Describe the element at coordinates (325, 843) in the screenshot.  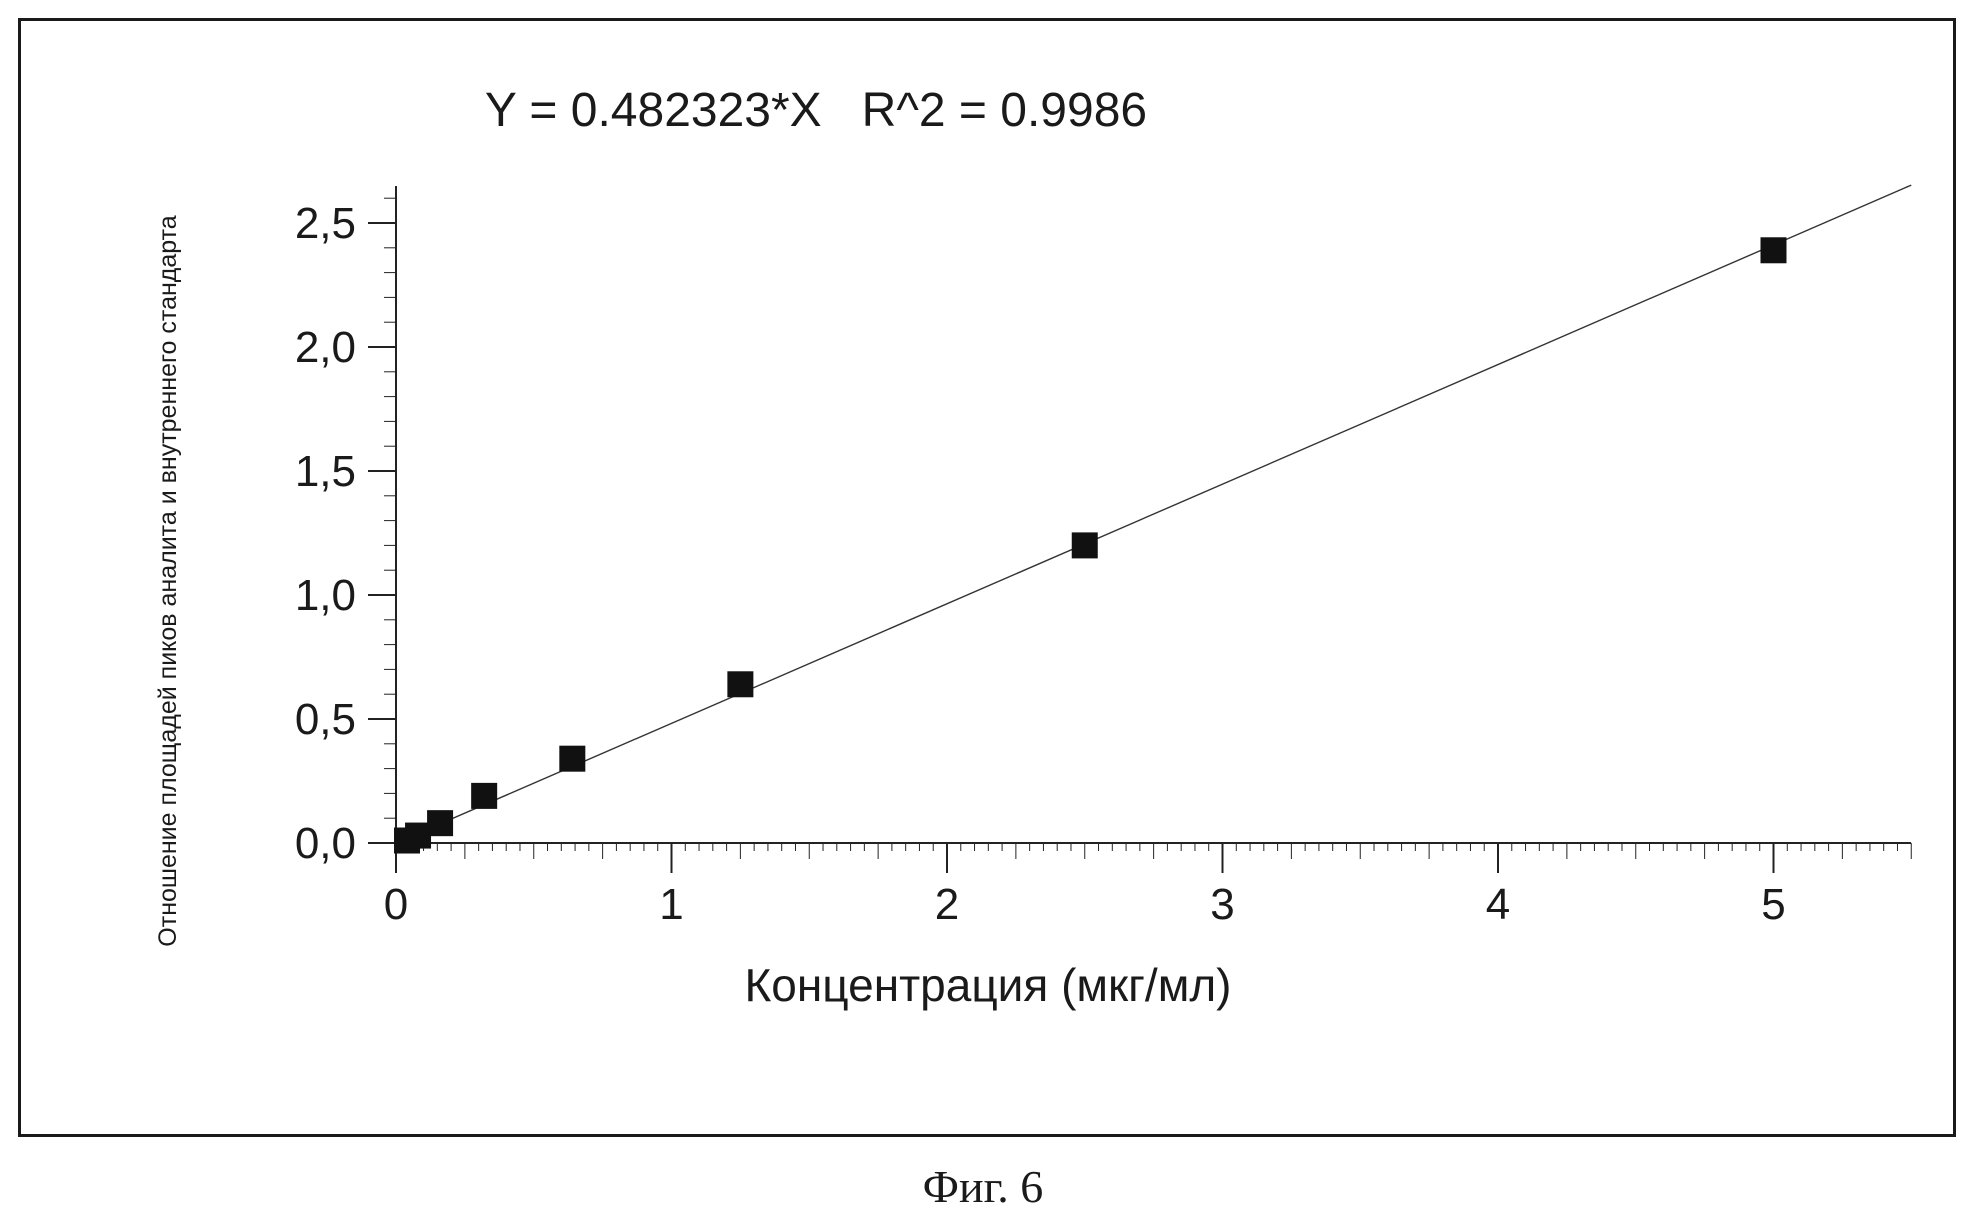
I see `y-tick-label: 0,0` at that location.